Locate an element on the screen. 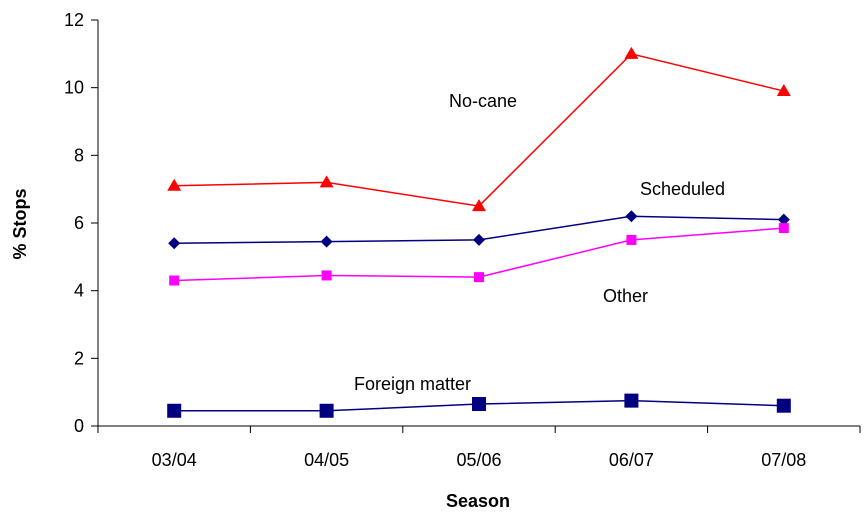 Image resolution: width=865 pixels, height=528 pixels. series-scheduled is located at coordinates (479, 230).